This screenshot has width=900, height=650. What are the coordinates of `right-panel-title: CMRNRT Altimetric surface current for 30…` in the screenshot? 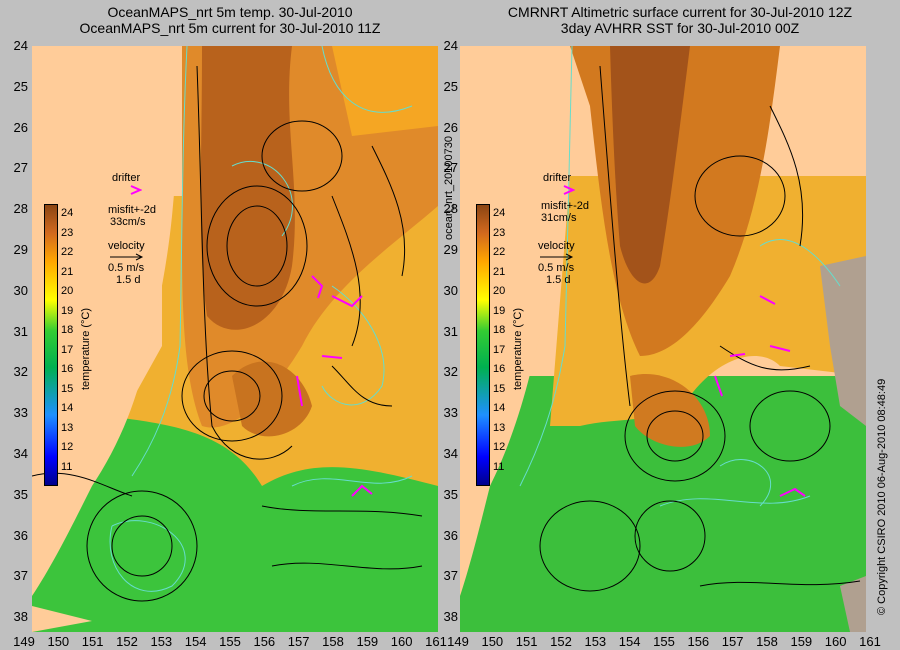 It's located at (680, 20).